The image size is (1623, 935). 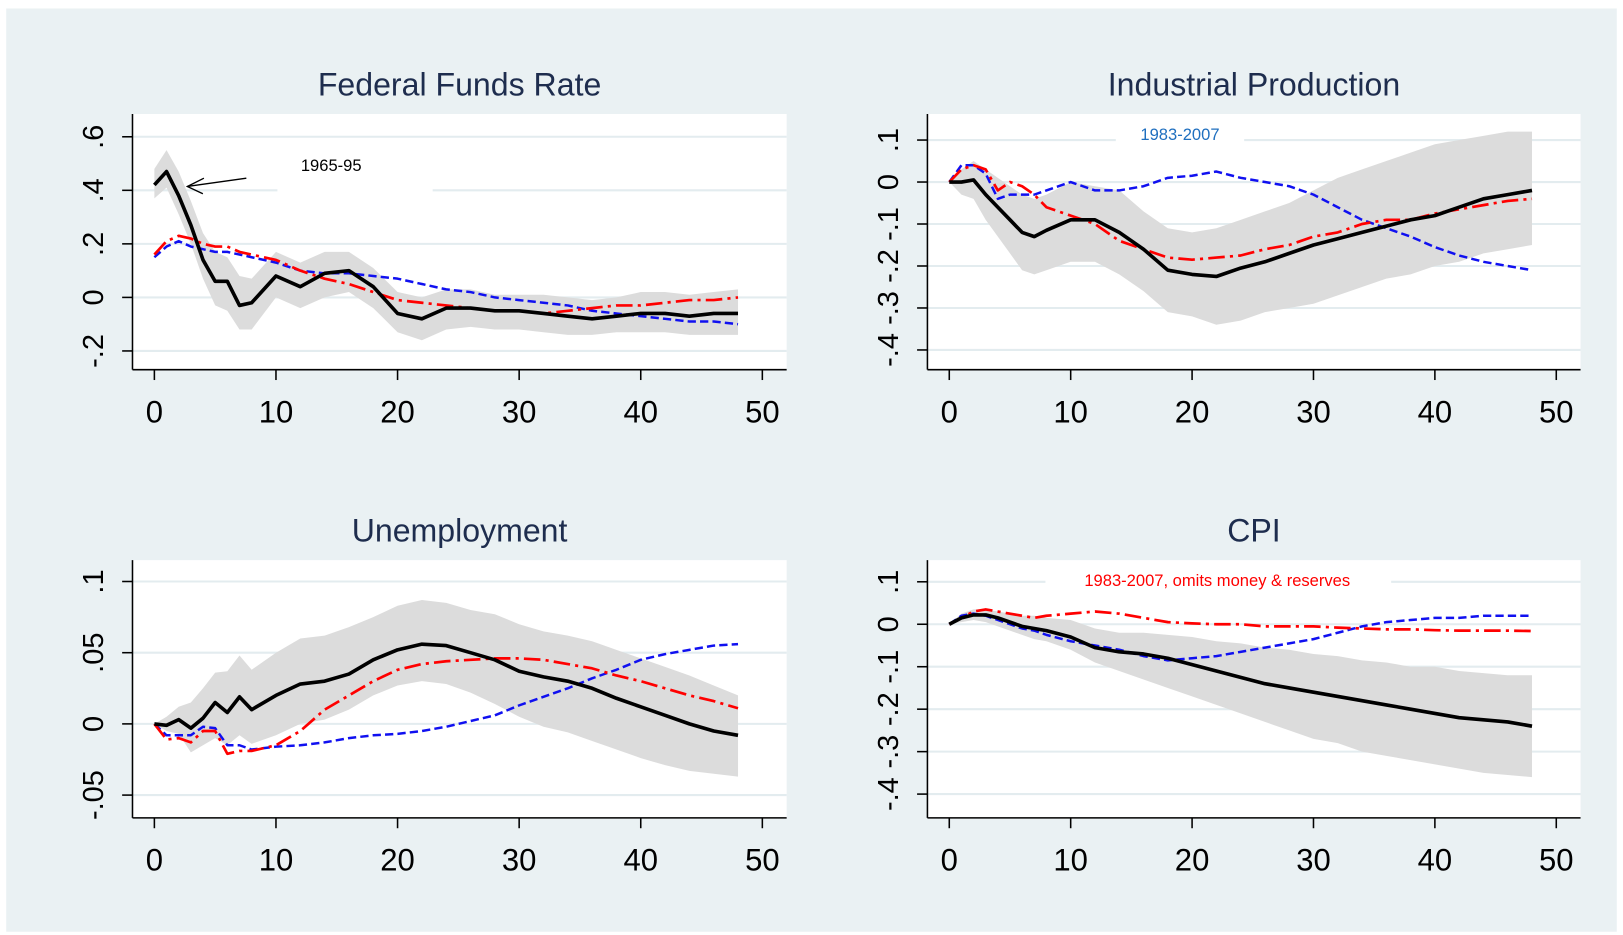 What do you see at coordinates (1179, 134) in the screenshot?
I see `annotation: 1983-2007` at bounding box center [1179, 134].